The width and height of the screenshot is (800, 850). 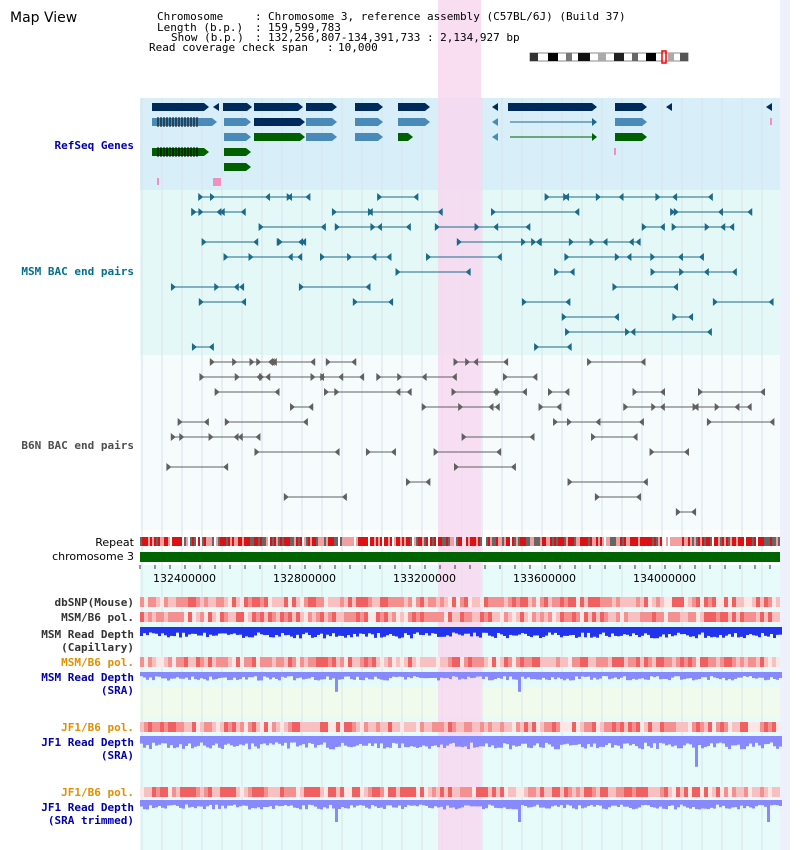 I want to click on track-label-jf1-b6-pol: JF1/B6 pol., so click(x=97, y=727).